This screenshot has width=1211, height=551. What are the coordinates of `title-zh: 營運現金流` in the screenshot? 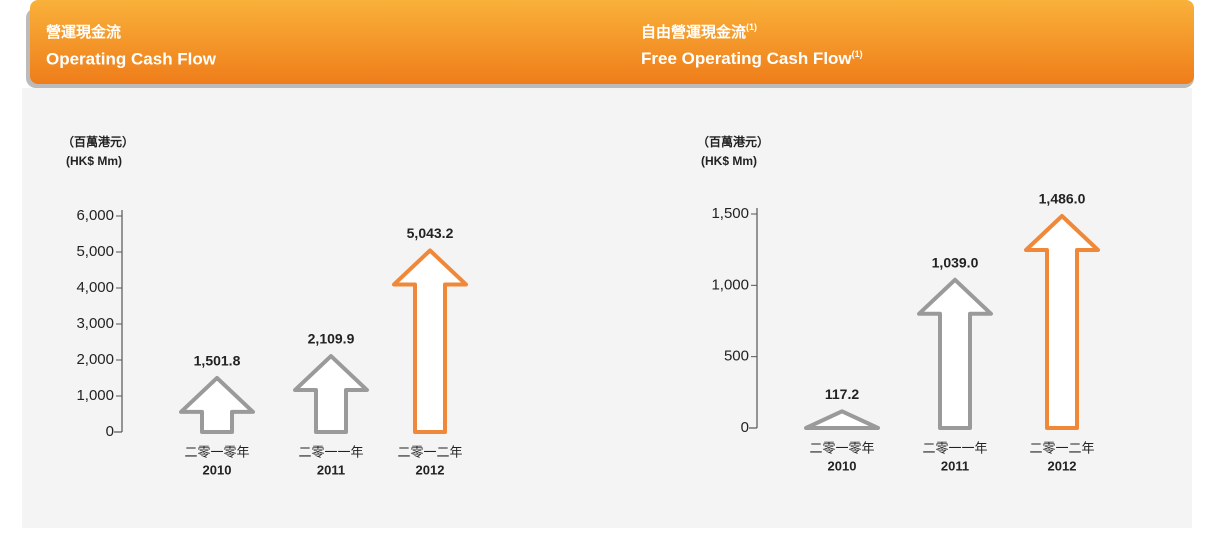 It's located at (83, 32).